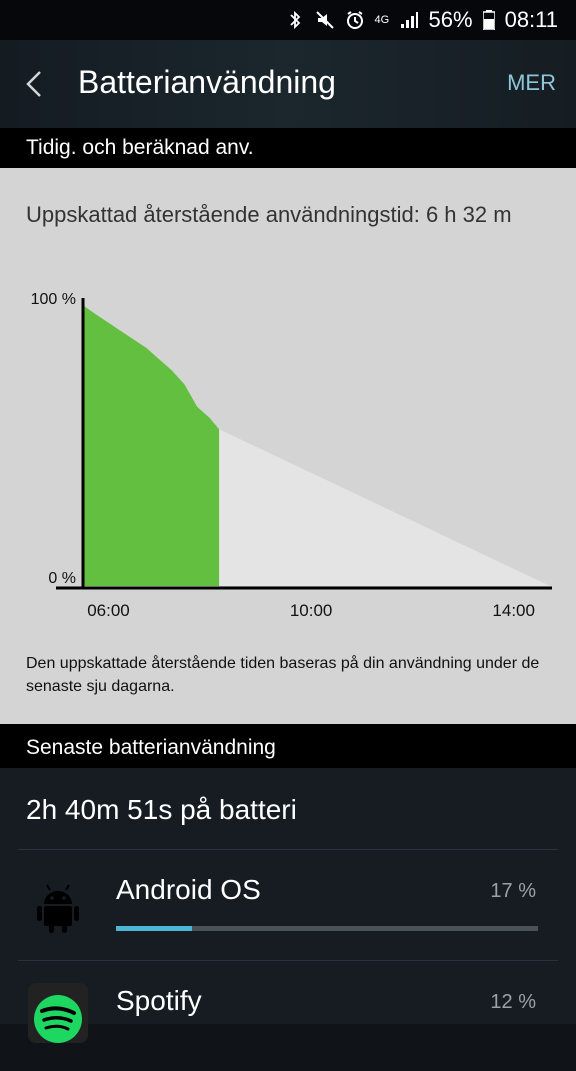 Image resolution: width=576 pixels, height=1071 pixels. What do you see at coordinates (152, 446) in the screenshot?
I see `chart-actual-area` at bounding box center [152, 446].